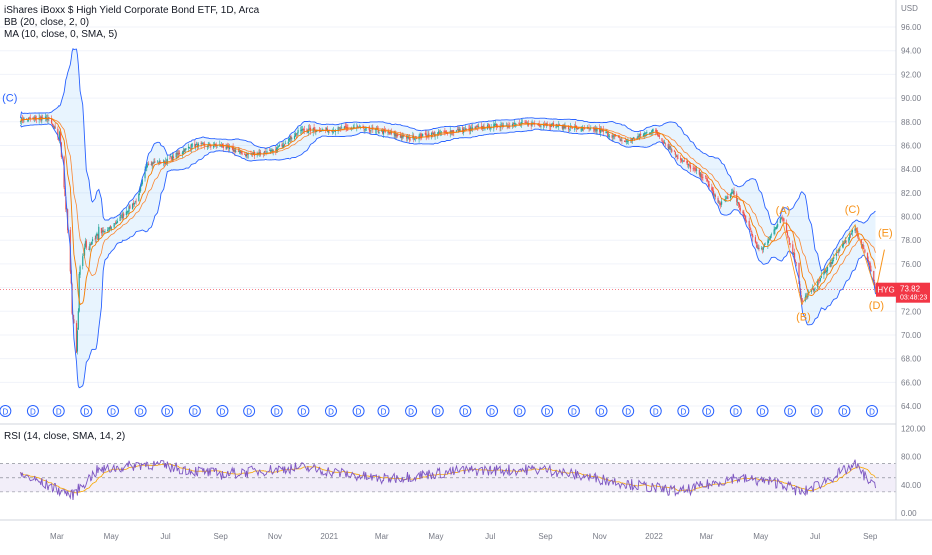  Describe the element at coordinates (61, 34) in the screenshot. I see `ma-legend: MA (10, close, 0, SMA, 5)` at that location.